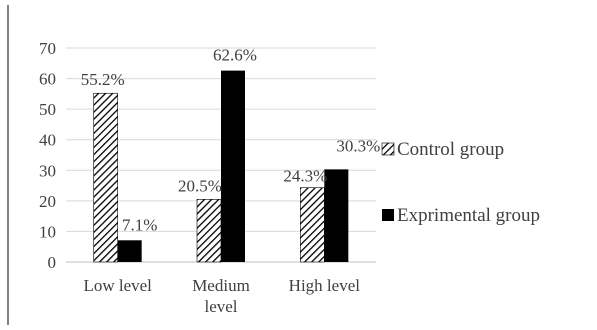 The width and height of the screenshot is (597, 330). Describe the element at coordinates (47, 155) in the screenshot. I see `y-axis-ticks: 0 10 20 30 40 50 60 70` at that location.